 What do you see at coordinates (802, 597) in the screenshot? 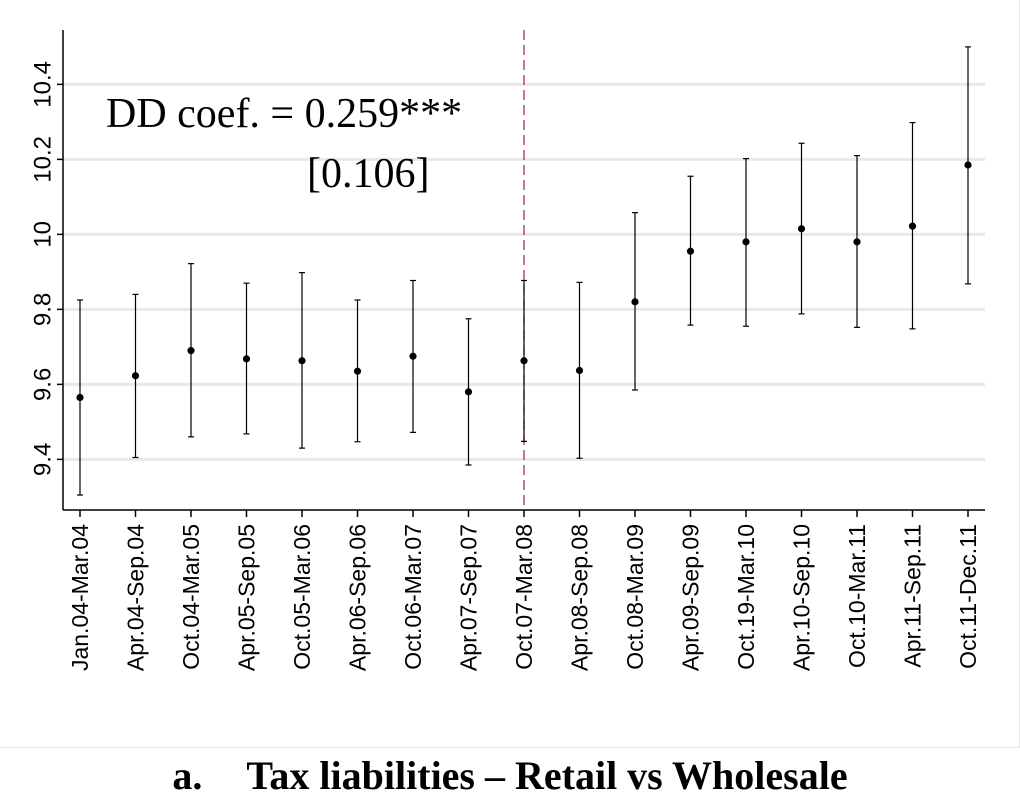
I see `x-tick-label: Apr.10-Sep.10` at bounding box center [802, 597].